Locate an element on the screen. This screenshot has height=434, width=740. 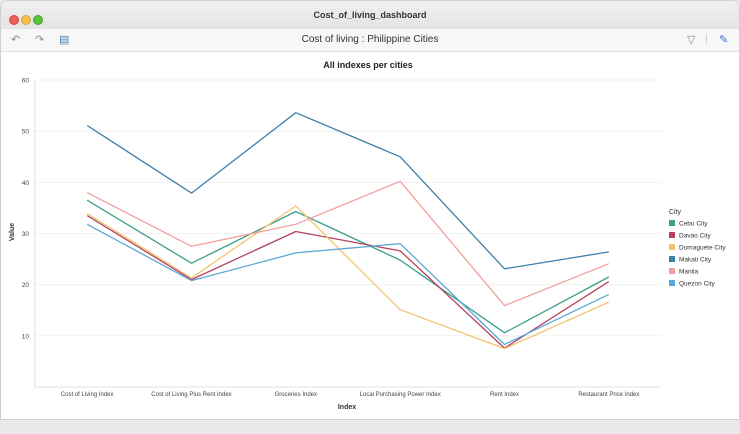
legend-item-label: Manila is located at coordinates (689, 272).